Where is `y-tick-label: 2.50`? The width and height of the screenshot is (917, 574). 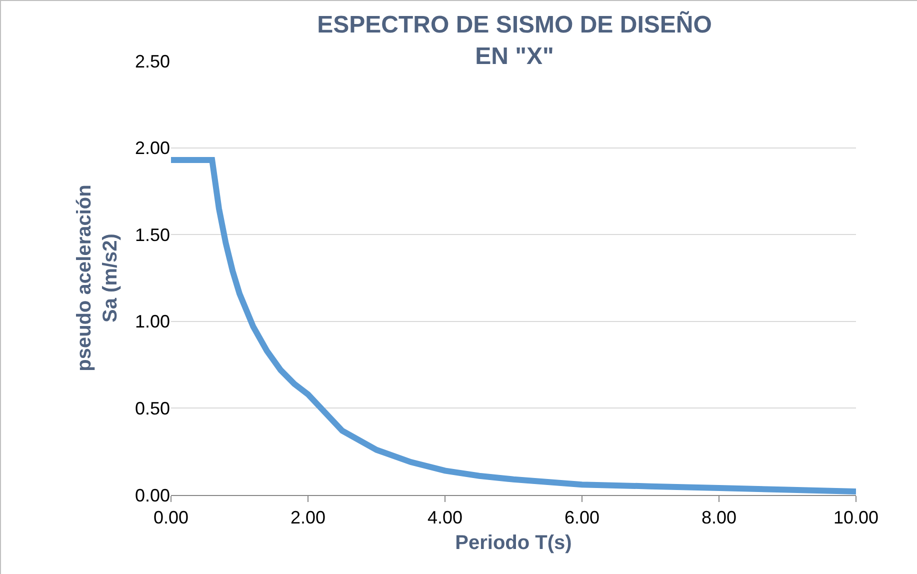
y-tick-label: 2.50 is located at coordinates (152, 61).